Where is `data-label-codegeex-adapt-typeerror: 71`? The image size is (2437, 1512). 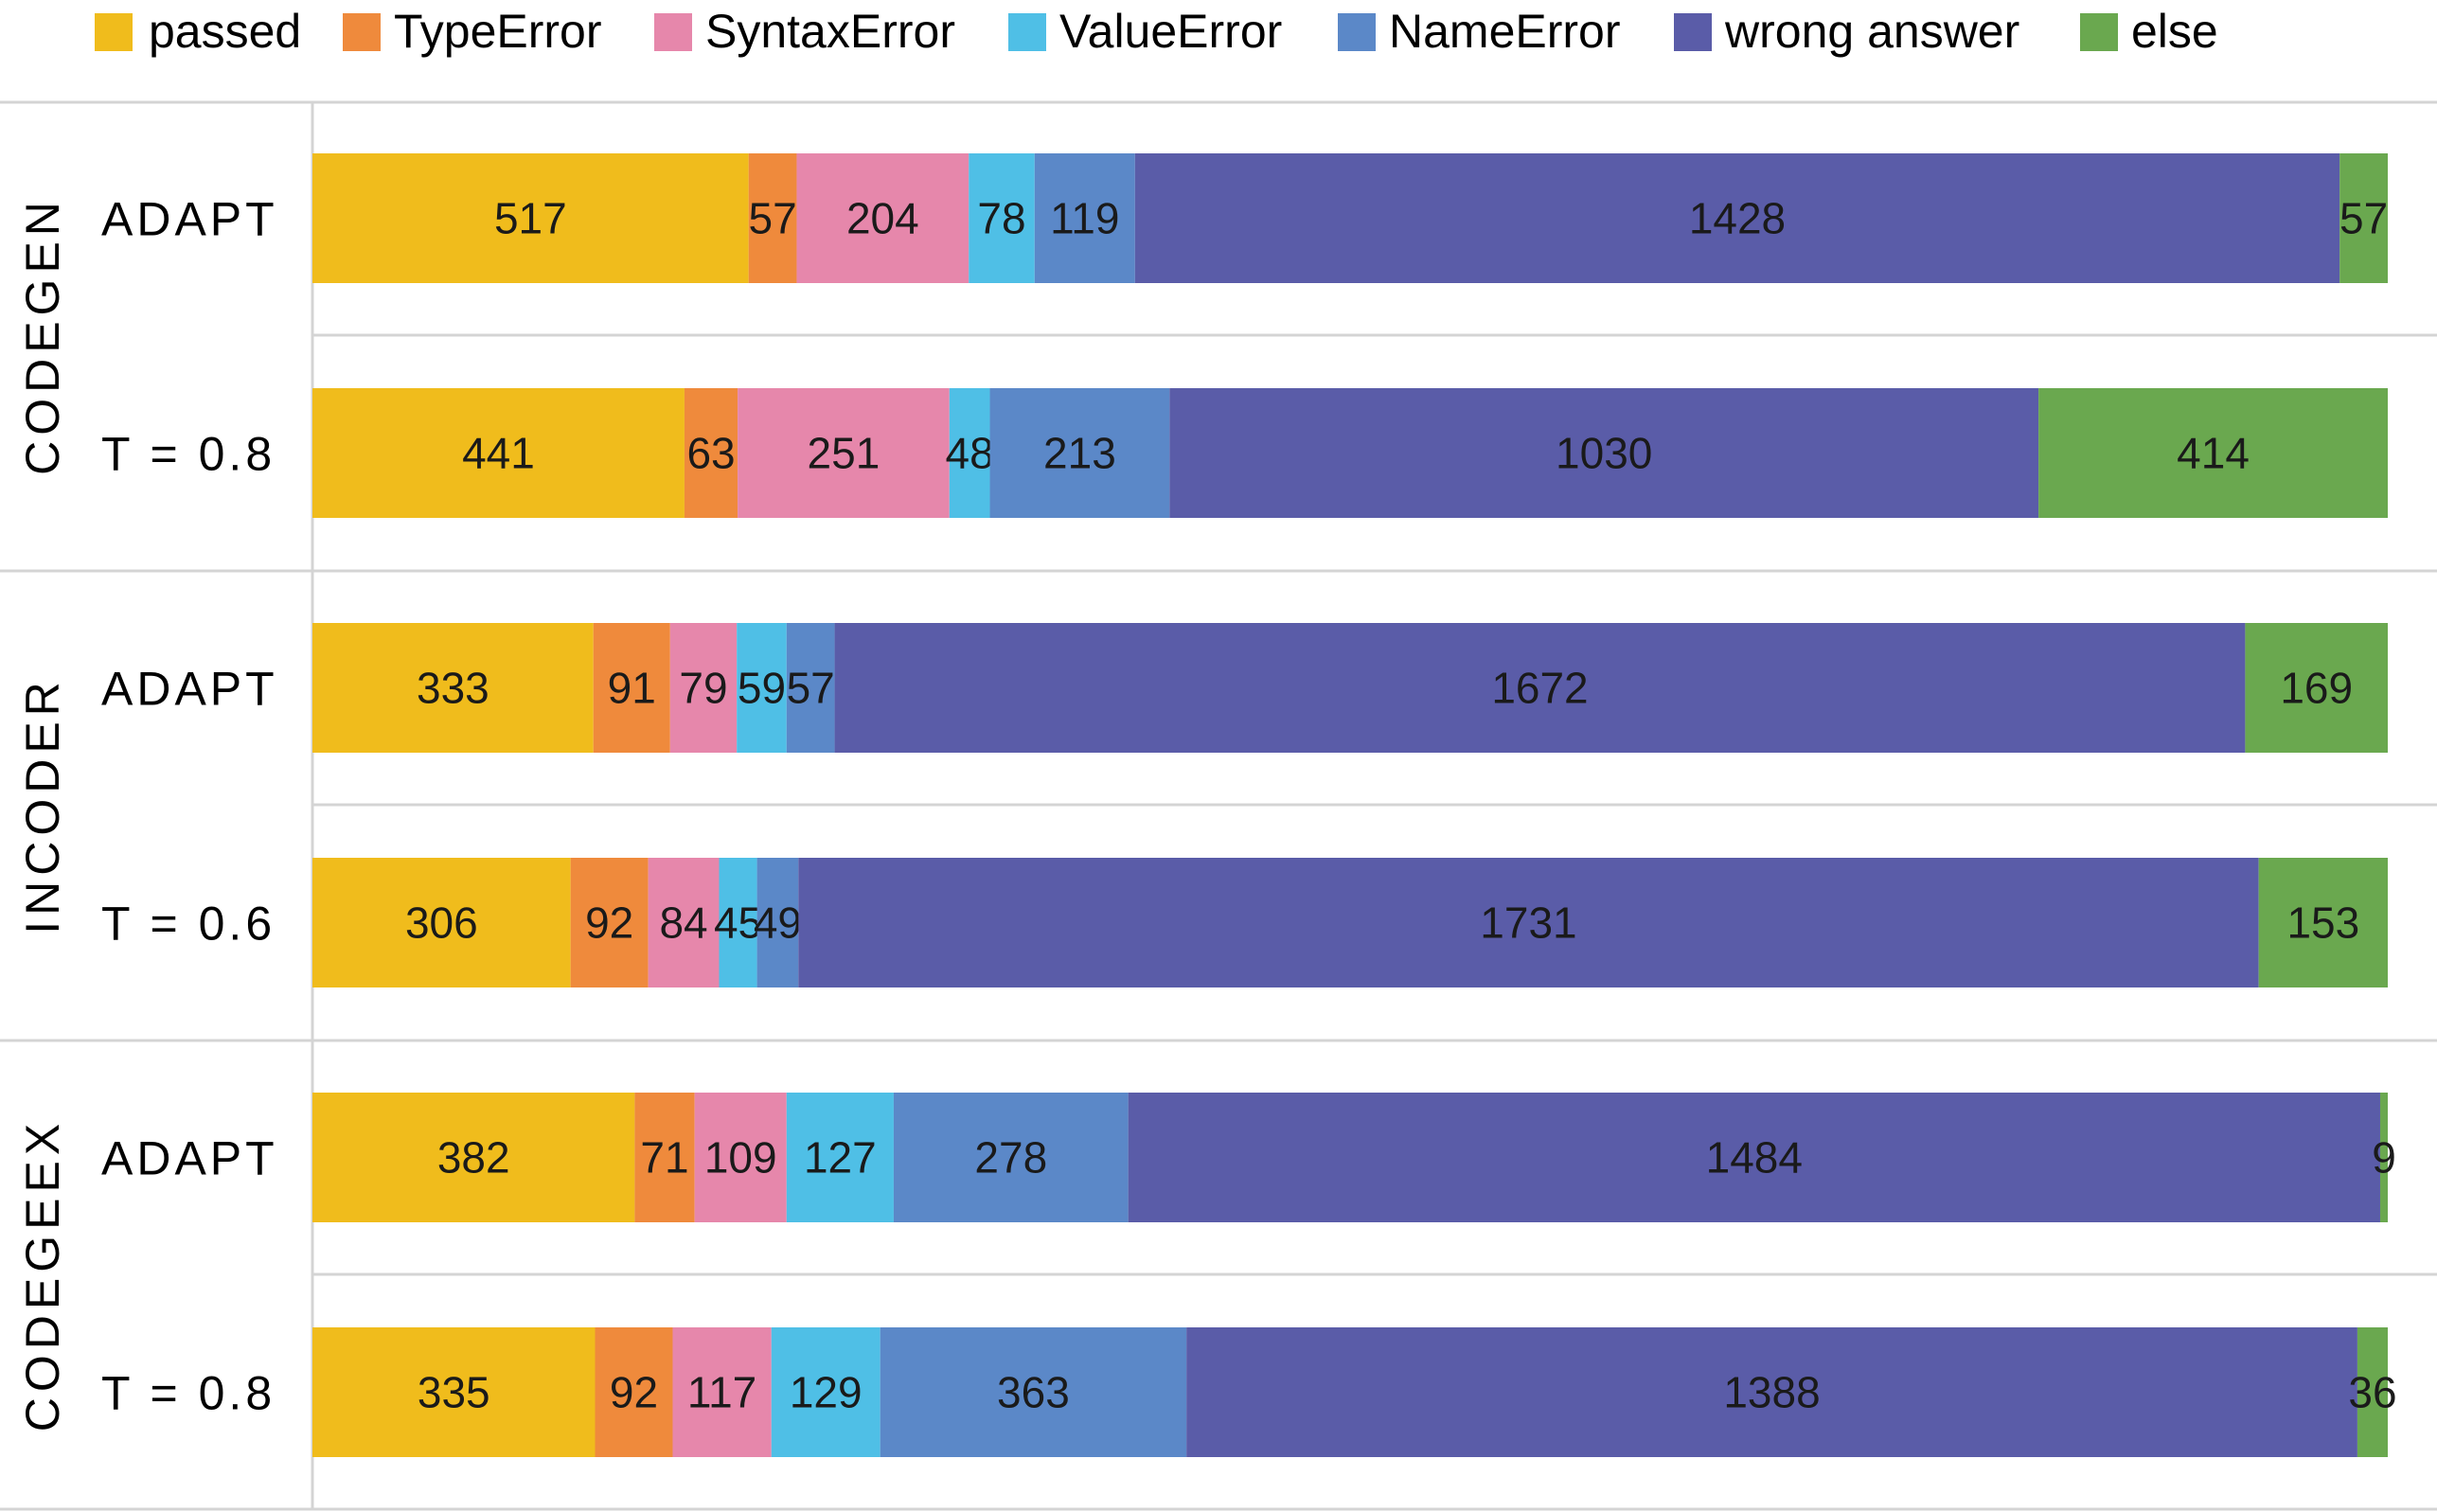 data-label-codegeex-adapt-typeerror: 71 is located at coordinates (664, 1158).